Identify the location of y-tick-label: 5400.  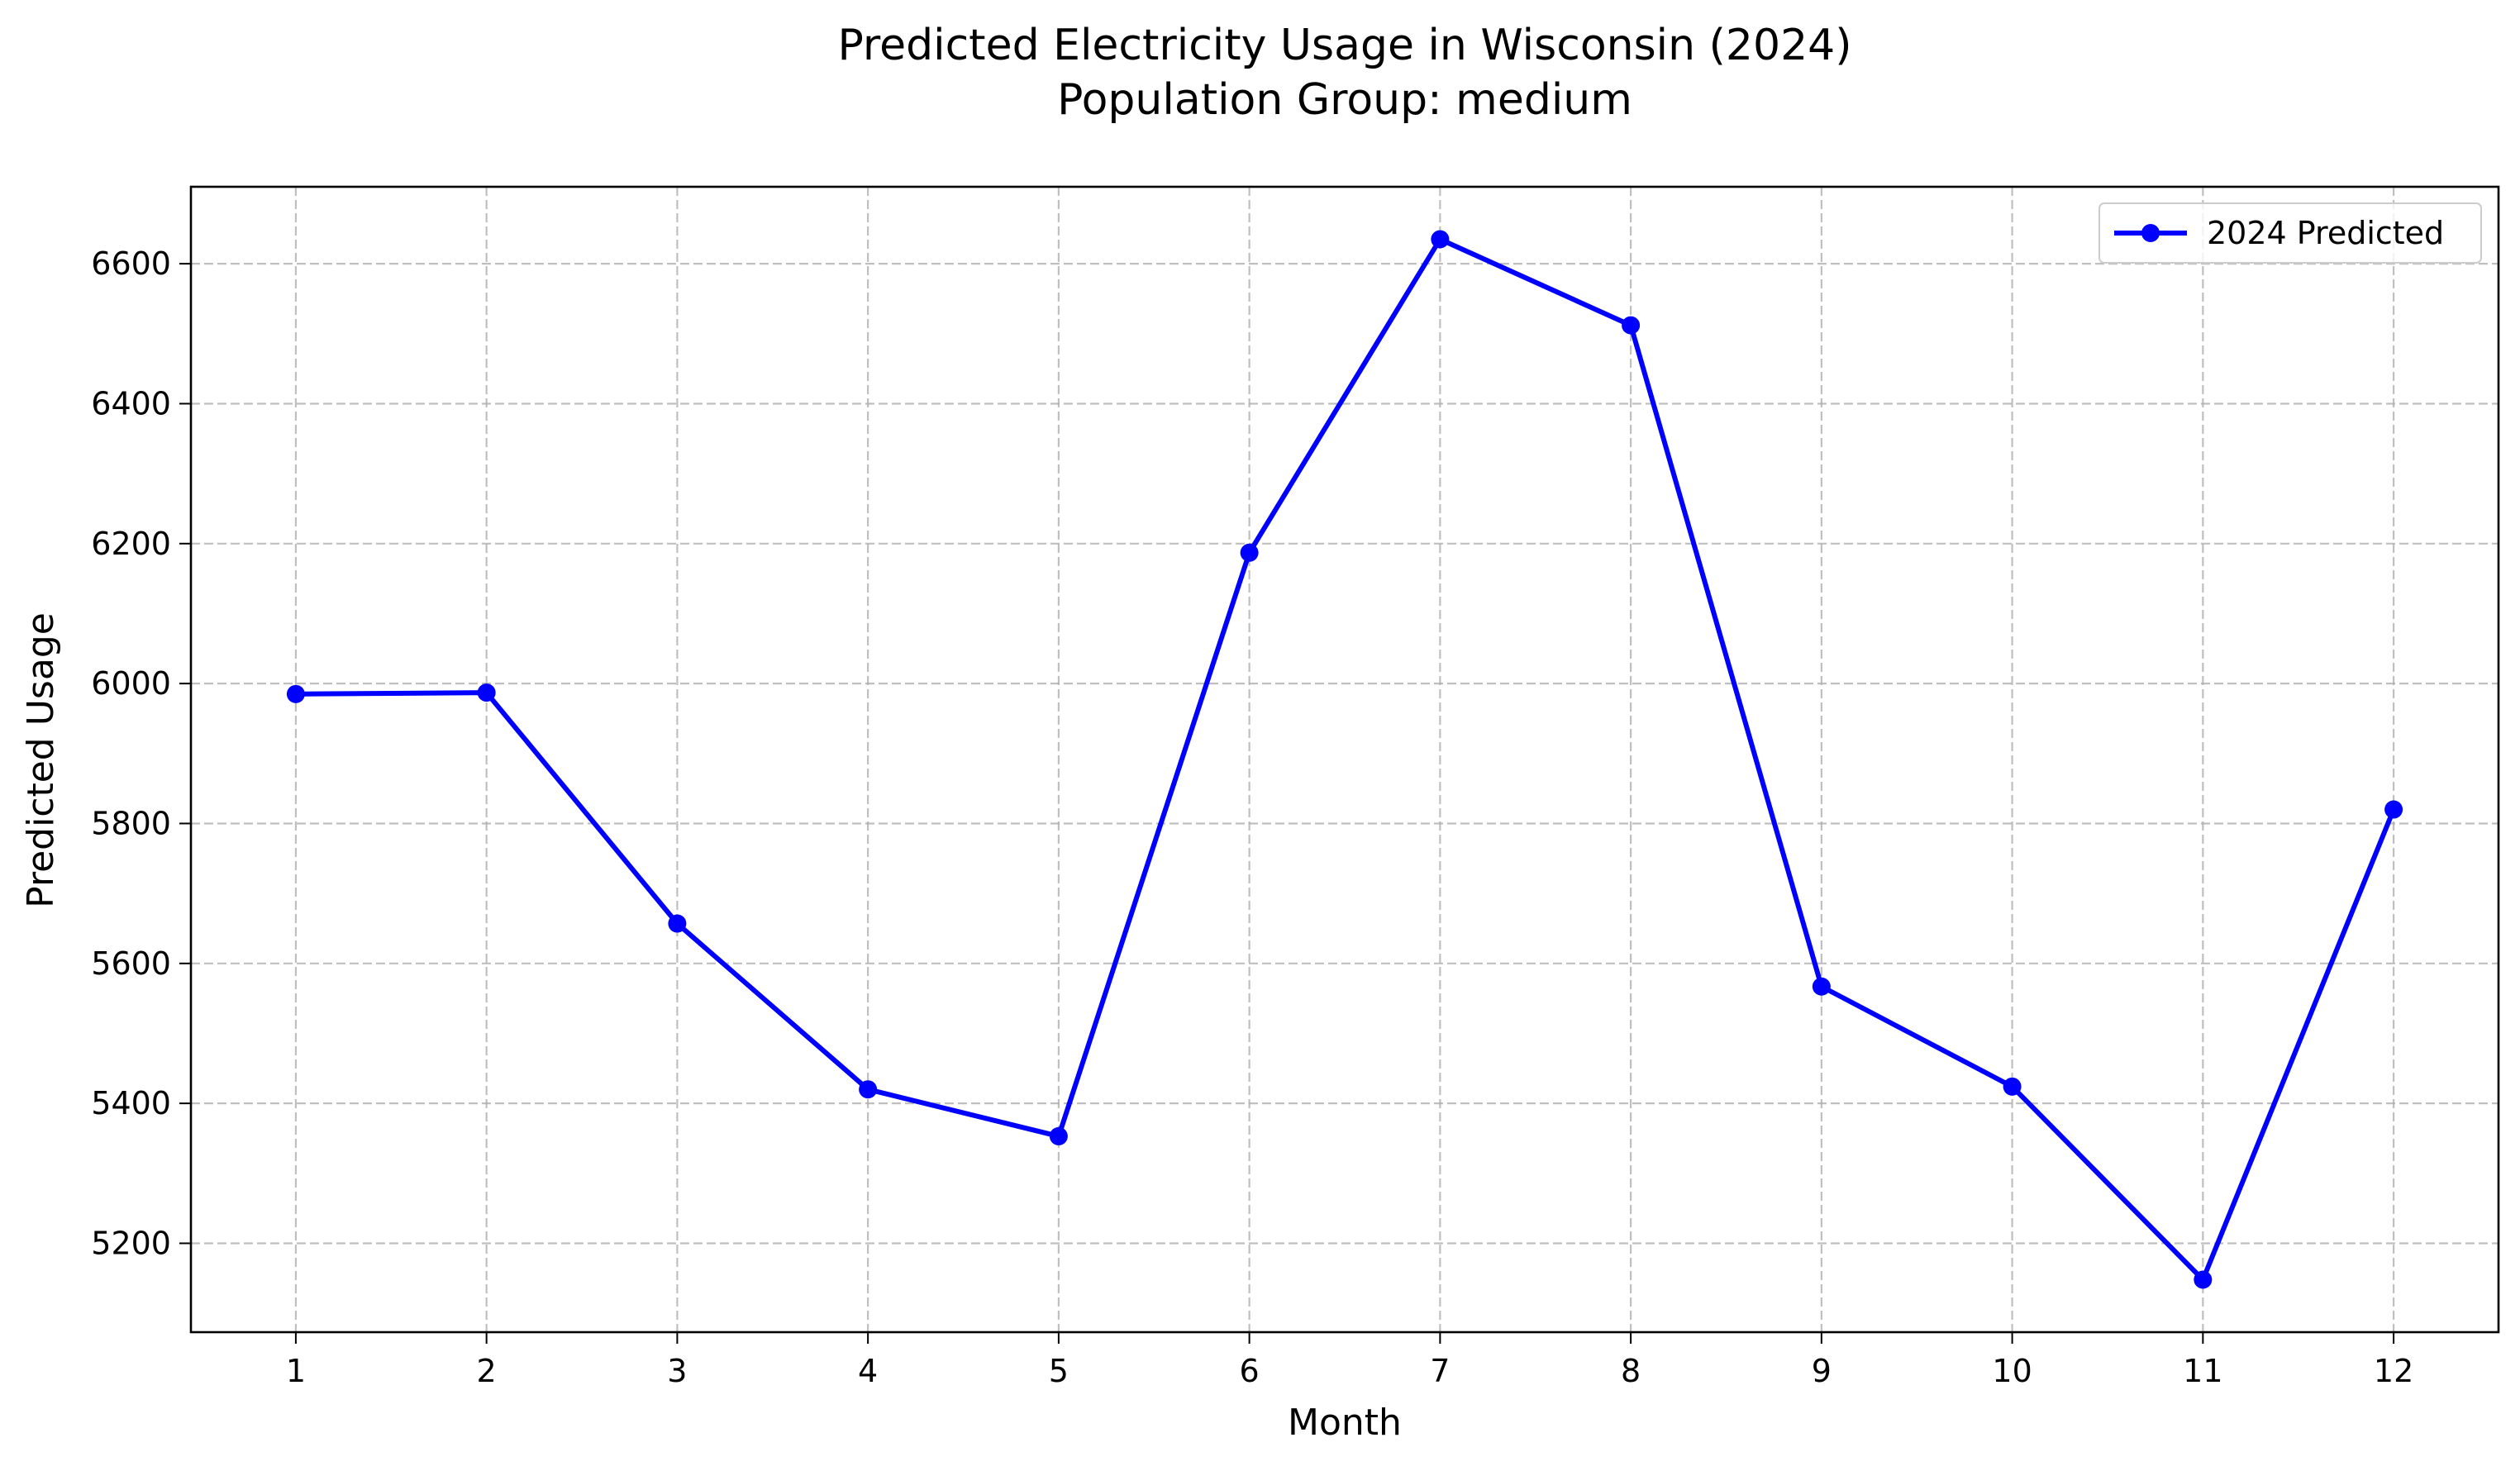
(131, 1103).